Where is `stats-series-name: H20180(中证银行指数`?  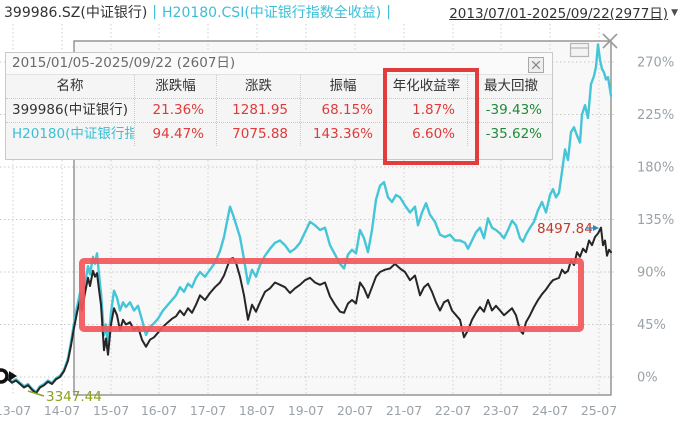
stats-series-name: H20180(中证银行指数 is located at coordinates (73, 134).